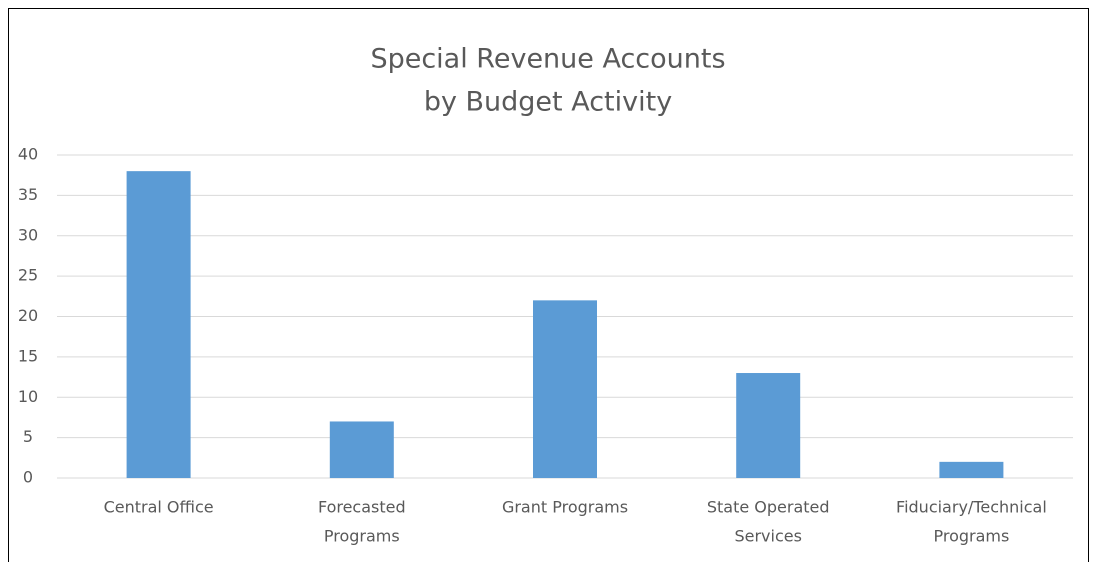 Image resolution: width=1097 pixels, height=562 pixels. I want to click on x-tick-label: Services, so click(767, 536).